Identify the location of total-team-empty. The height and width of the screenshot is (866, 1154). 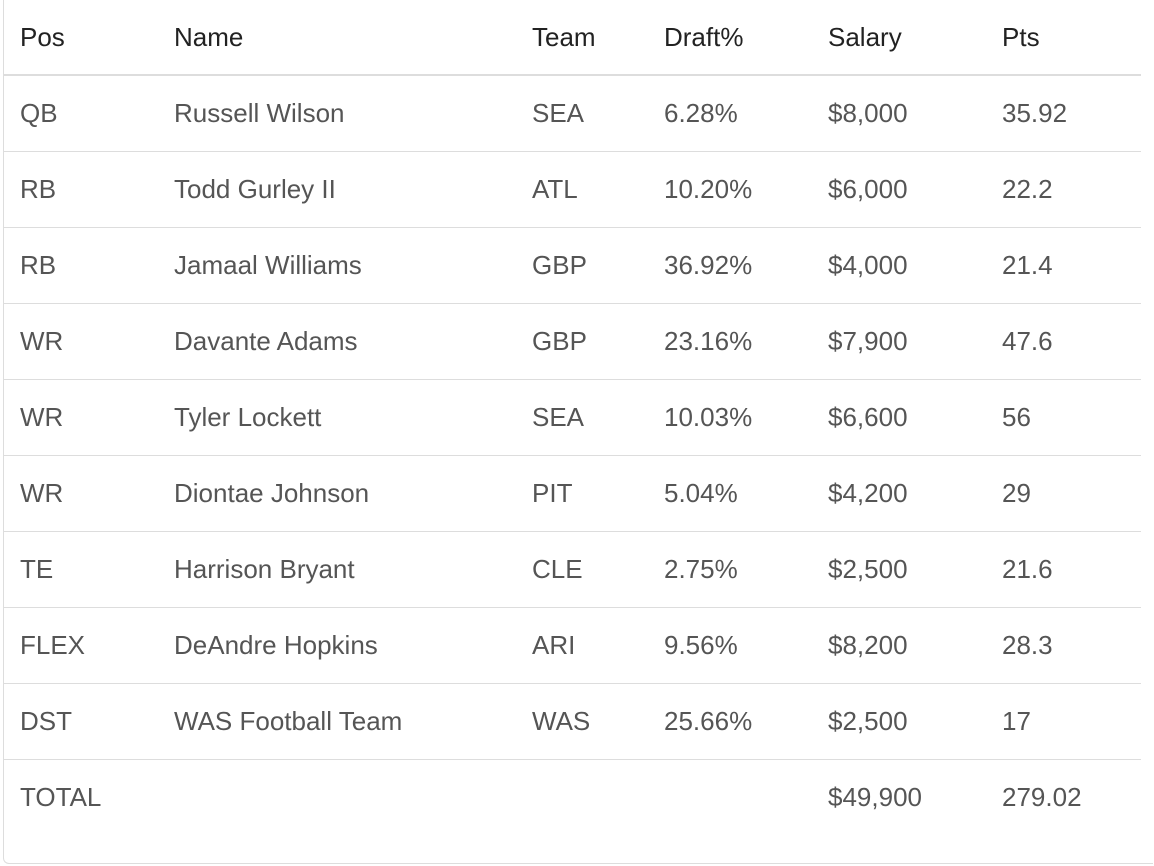
(582, 797).